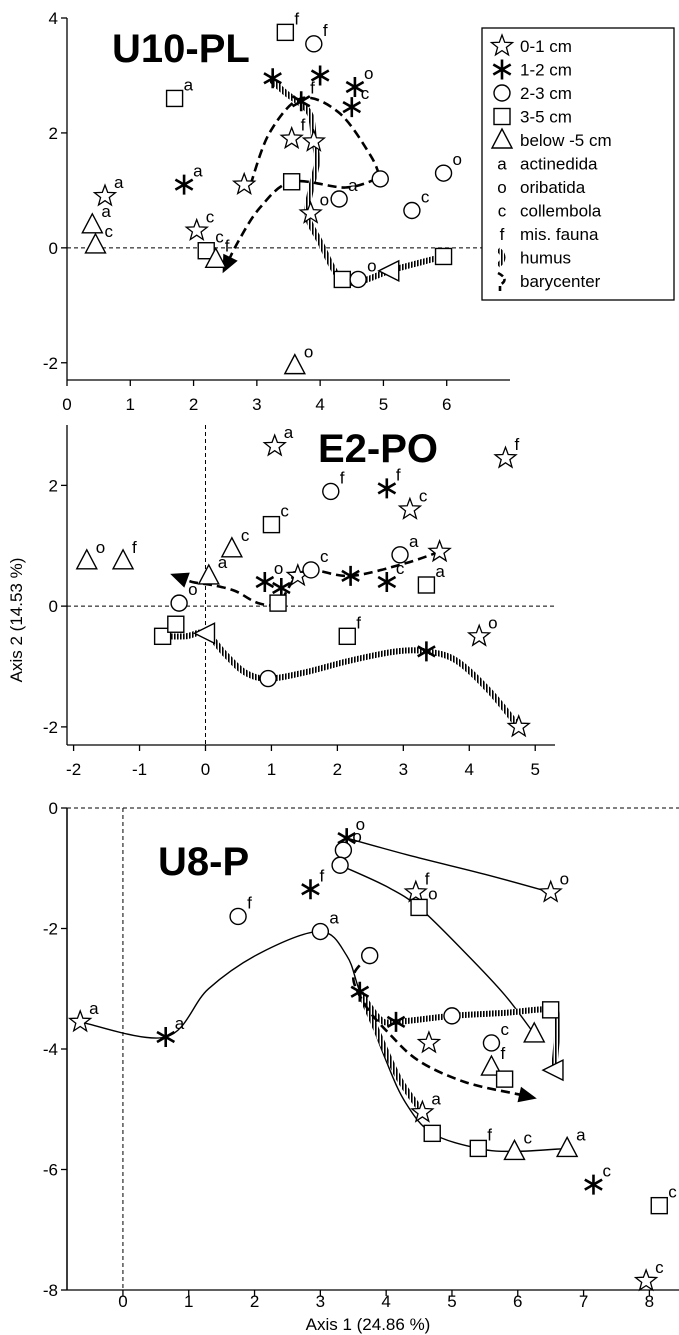  I want to click on y-axis-label: Axis 2 (14.53 %), so click(16, 620).